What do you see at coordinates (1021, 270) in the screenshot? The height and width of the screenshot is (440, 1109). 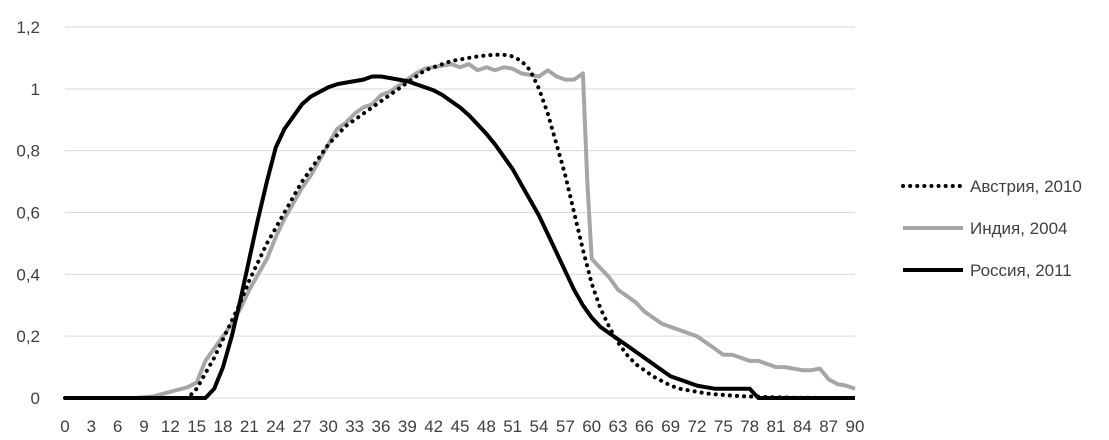 I see `legend-label: Россия, 2011` at bounding box center [1021, 270].